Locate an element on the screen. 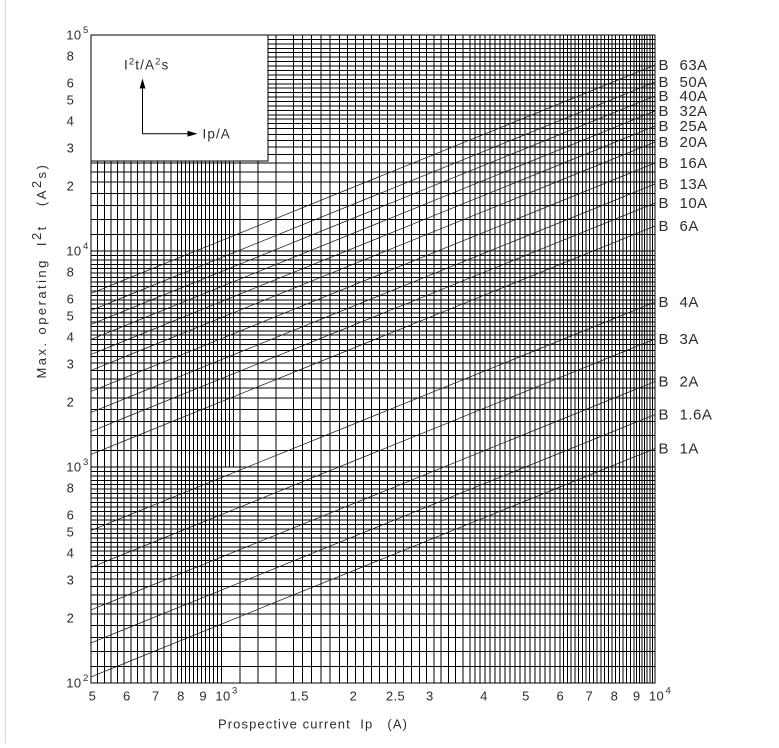 The width and height of the screenshot is (779, 748). svg-text: 13A is located at coordinates (694, 184).